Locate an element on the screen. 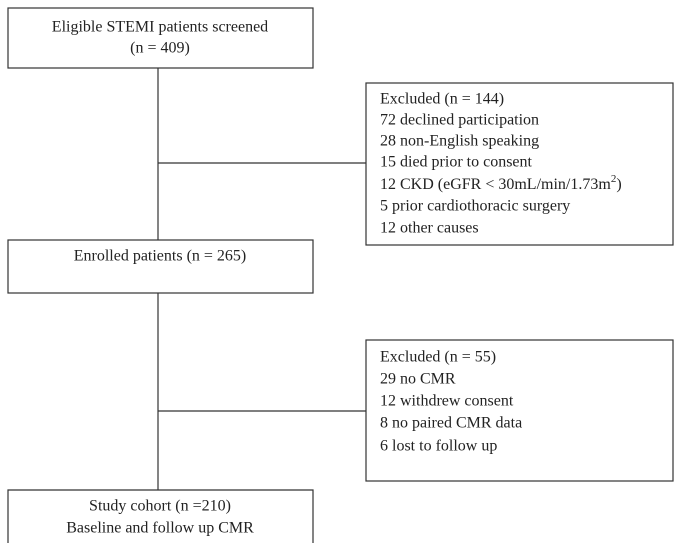  screened-box is located at coordinates (160, 38).